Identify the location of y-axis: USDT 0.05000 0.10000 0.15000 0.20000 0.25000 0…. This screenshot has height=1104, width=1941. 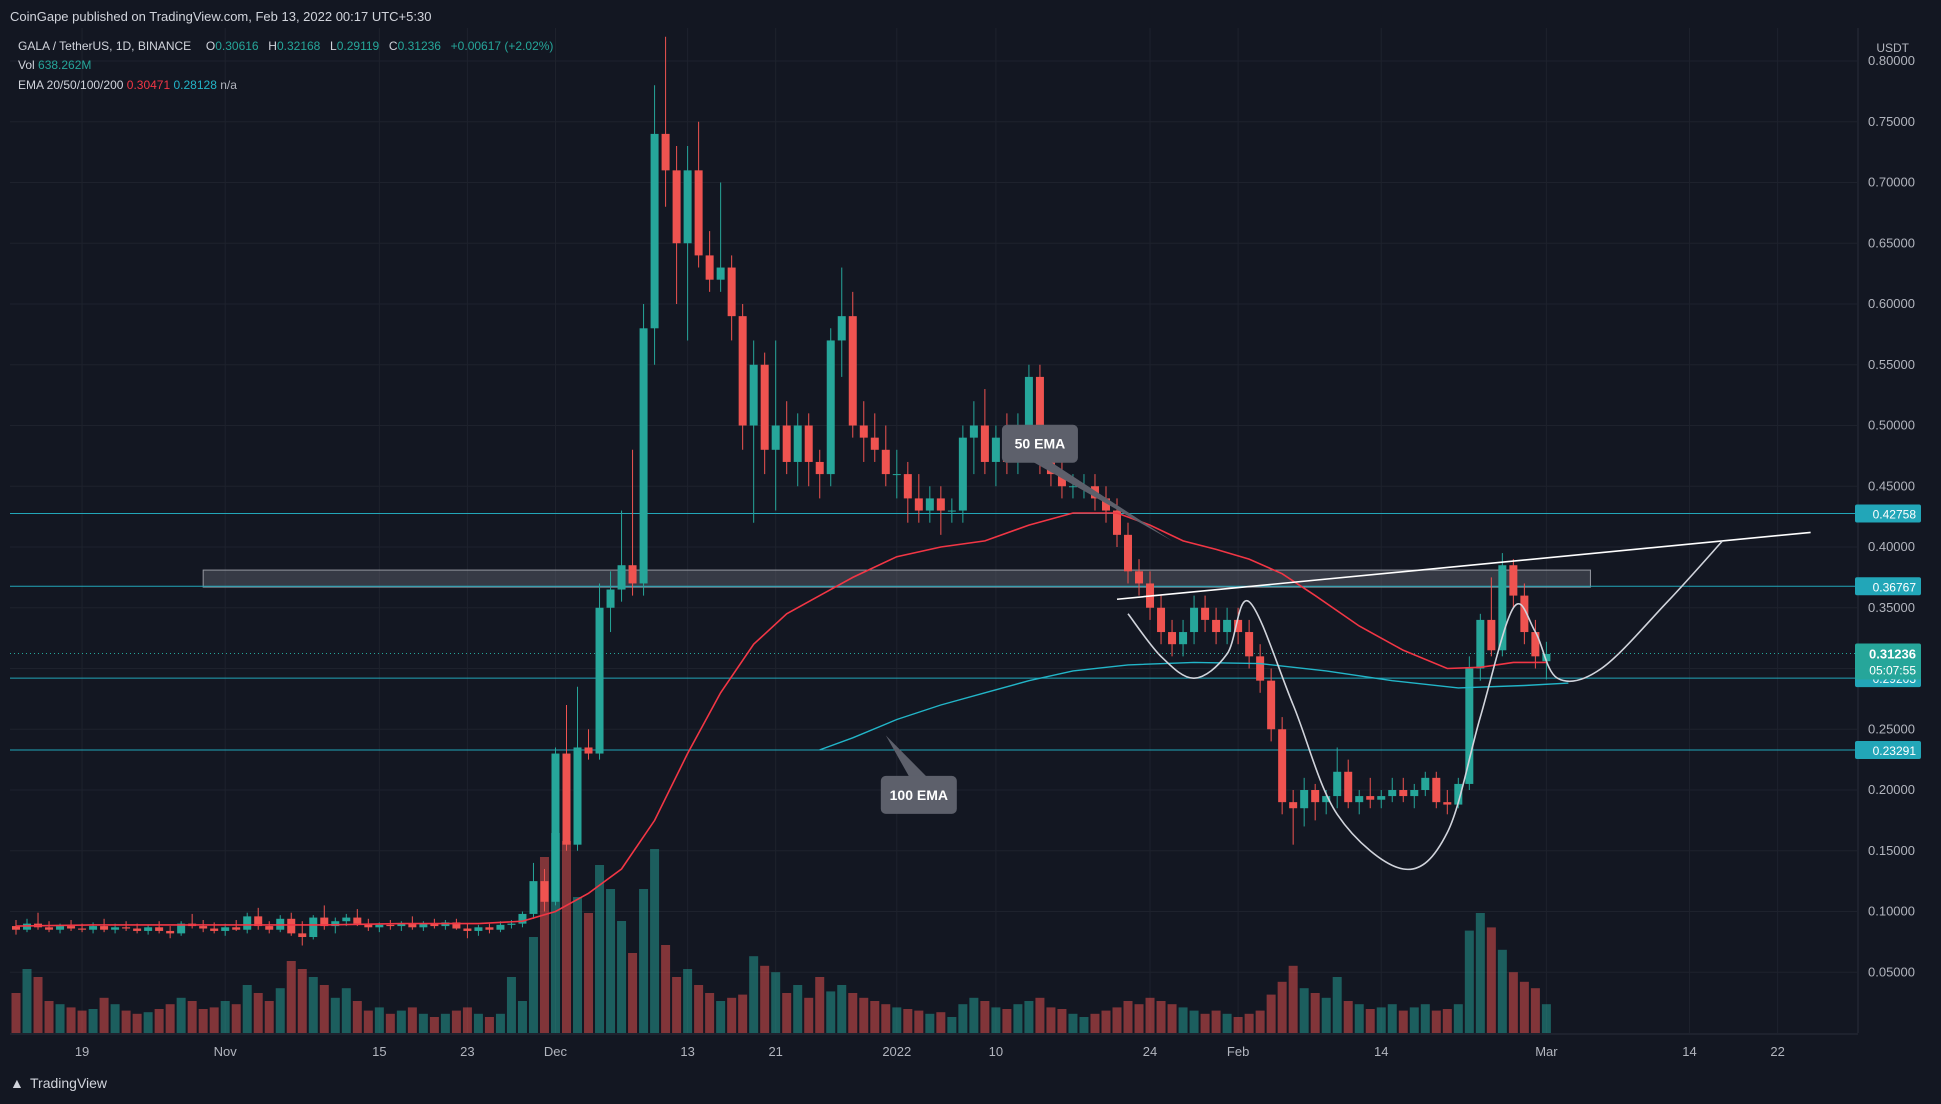
(1899, 552).